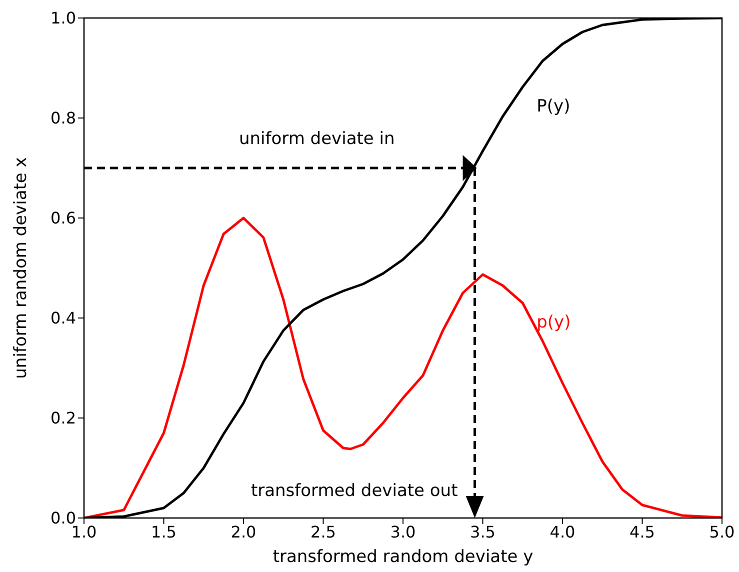  Describe the element at coordinates (63, 418) in the screenshot. I see `y-tick-label: 0.2` at that location.